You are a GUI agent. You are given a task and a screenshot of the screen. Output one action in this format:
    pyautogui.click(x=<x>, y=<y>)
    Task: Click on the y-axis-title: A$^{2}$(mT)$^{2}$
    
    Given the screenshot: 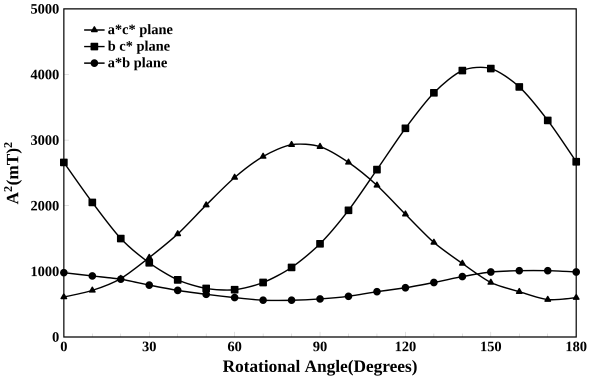 What is the action you would take?
    pyautogui.click(x=13, y=173)
    